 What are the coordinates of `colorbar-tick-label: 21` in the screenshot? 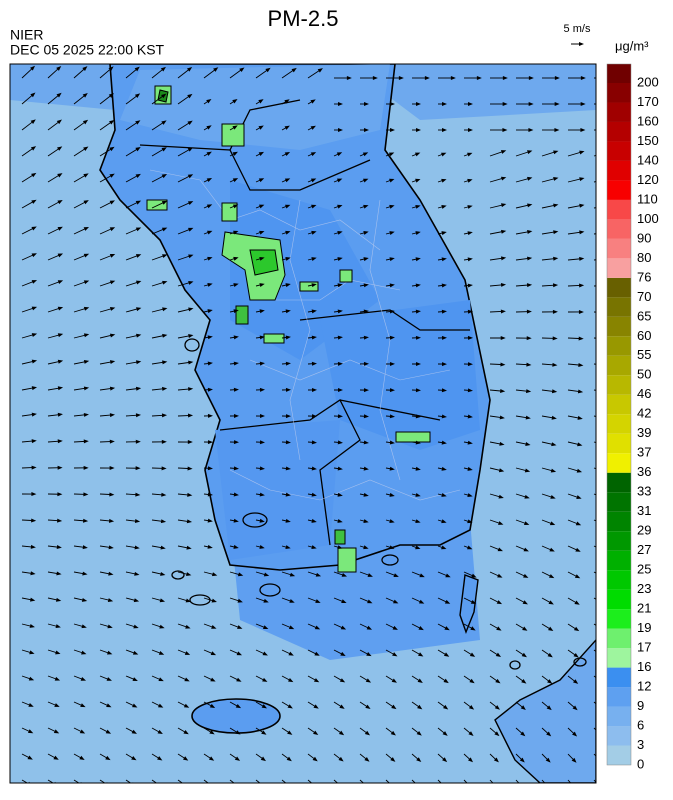 It's located at (644, 608).